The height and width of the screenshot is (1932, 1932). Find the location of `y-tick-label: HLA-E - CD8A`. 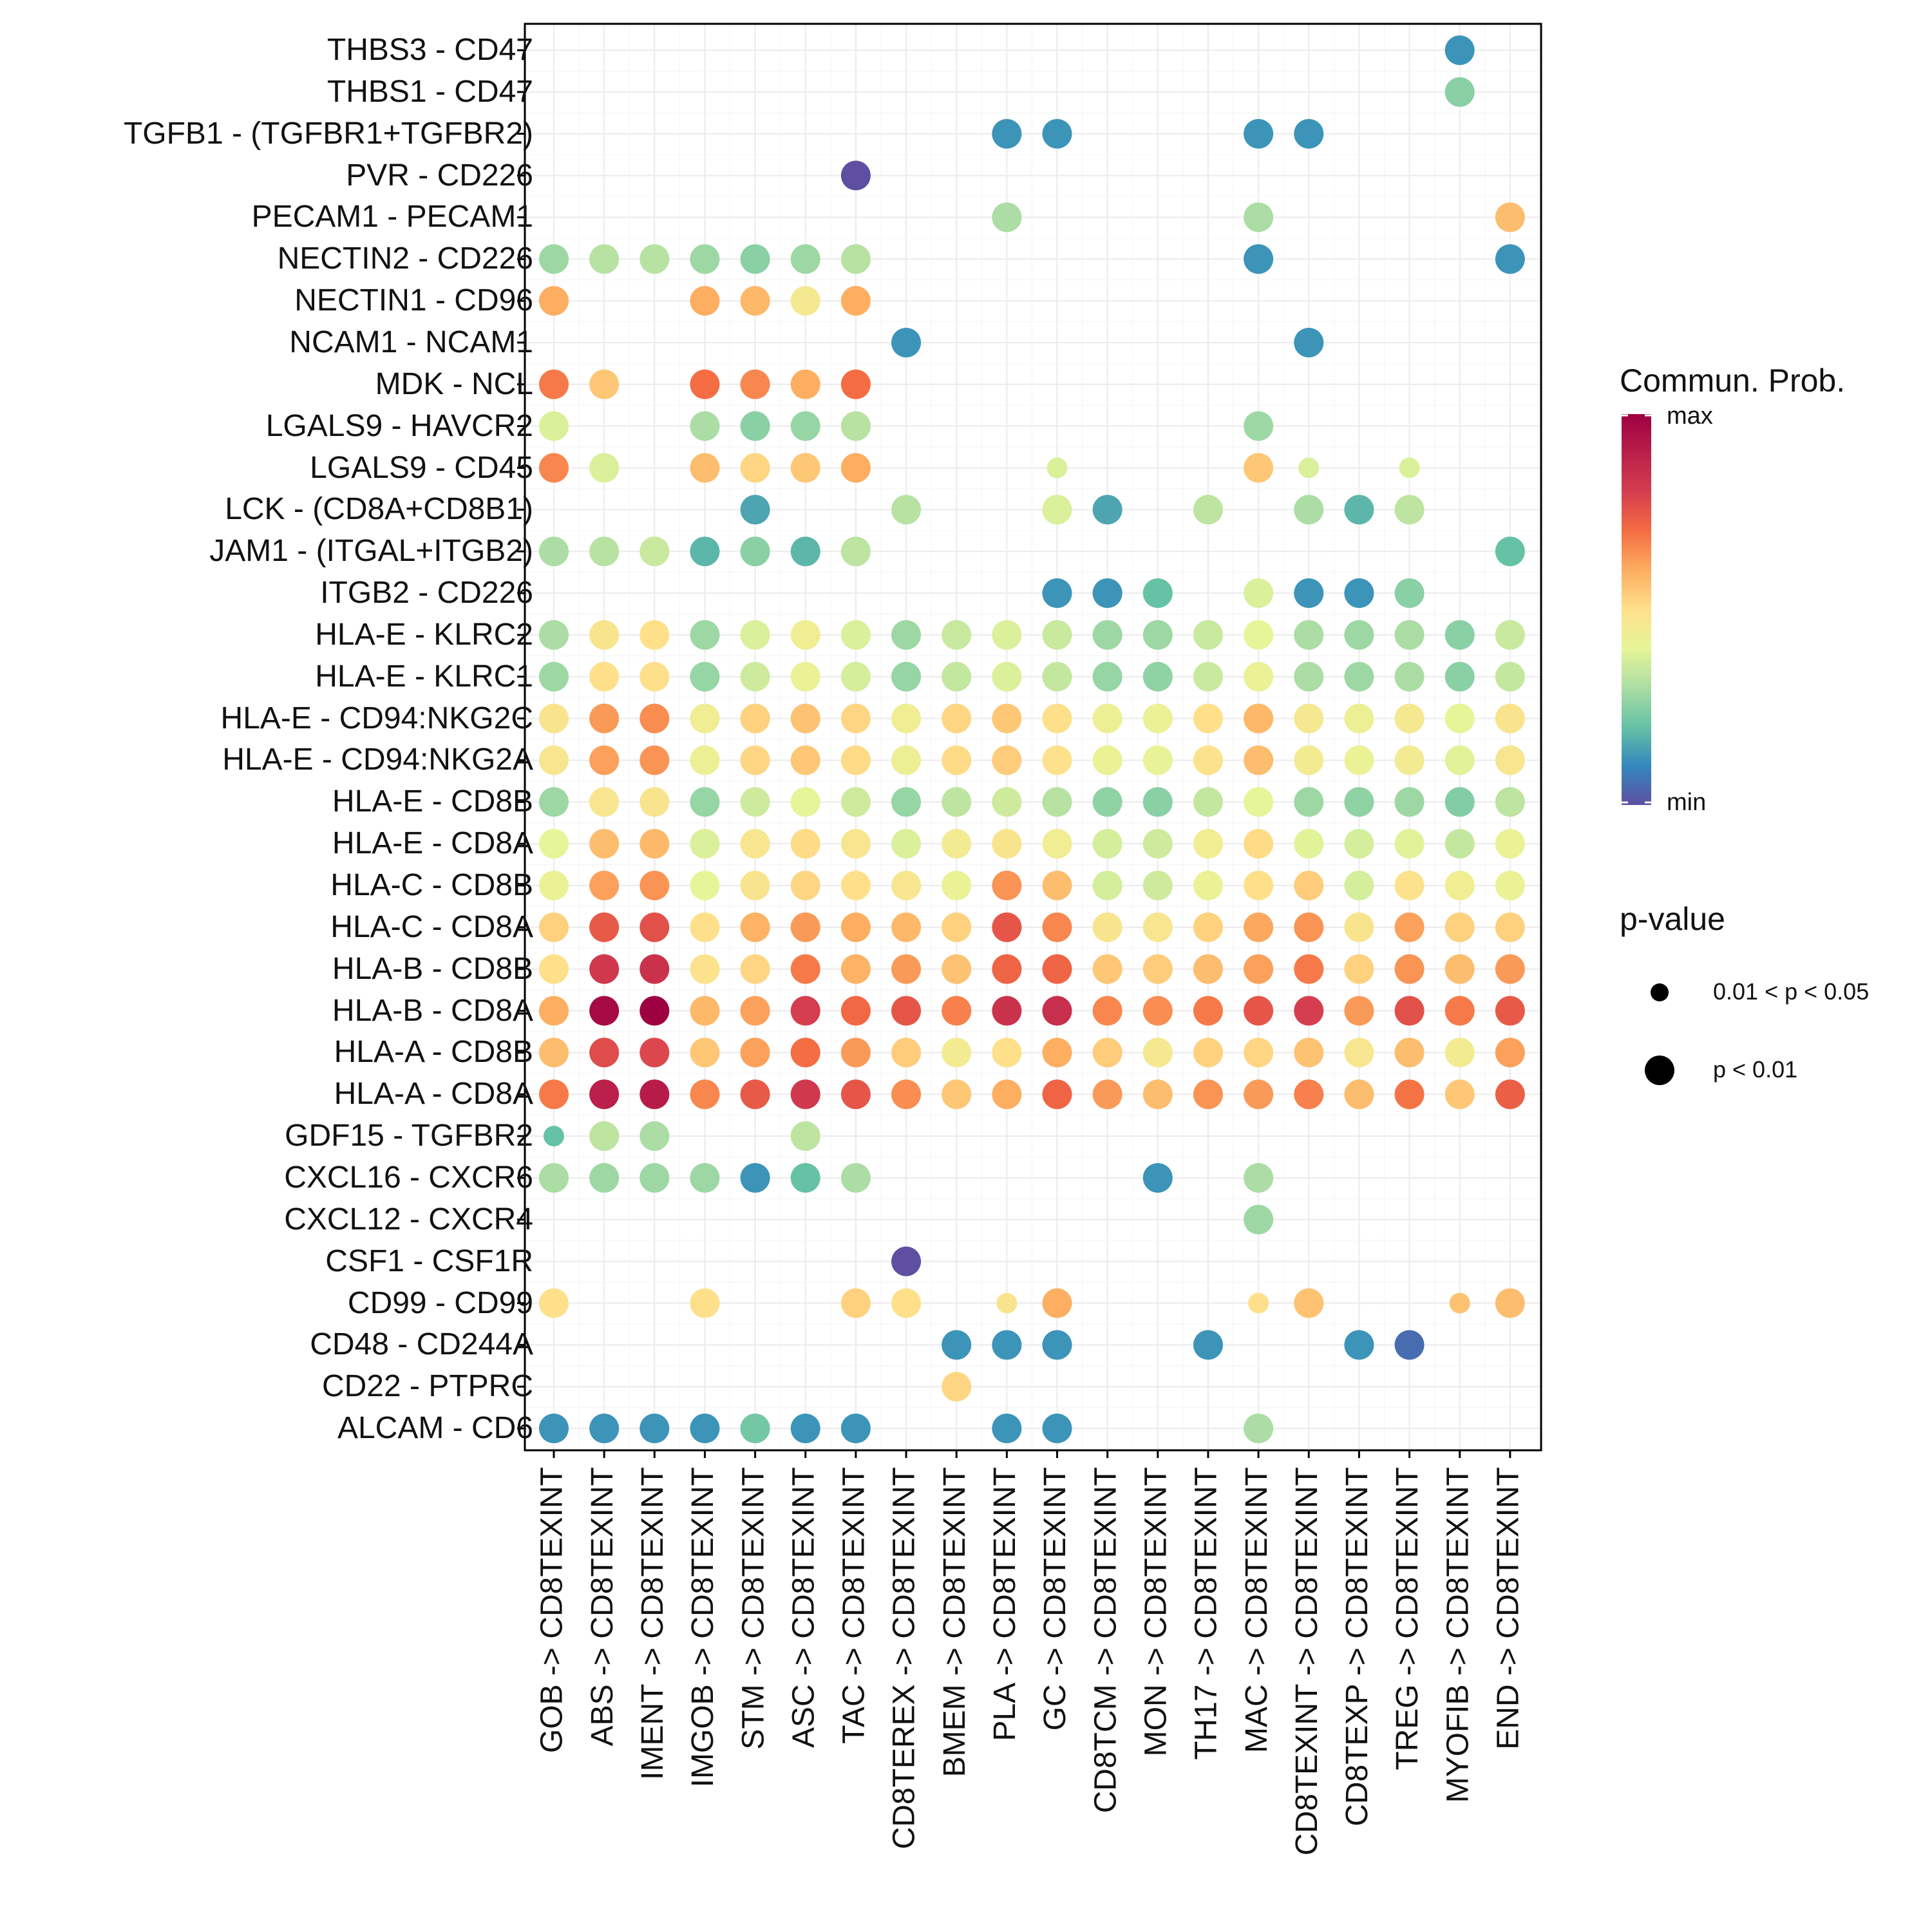

y-tick-label: HLA-E - CD8A is located at coordinates (432, 844).